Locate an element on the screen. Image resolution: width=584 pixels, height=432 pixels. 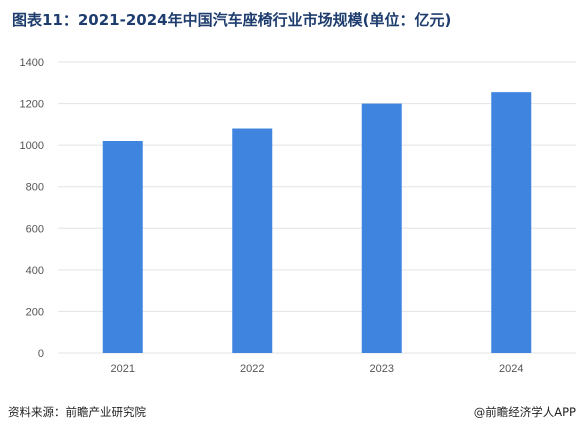
y-tick-label: 1200 is located at coordinates (32, 105).